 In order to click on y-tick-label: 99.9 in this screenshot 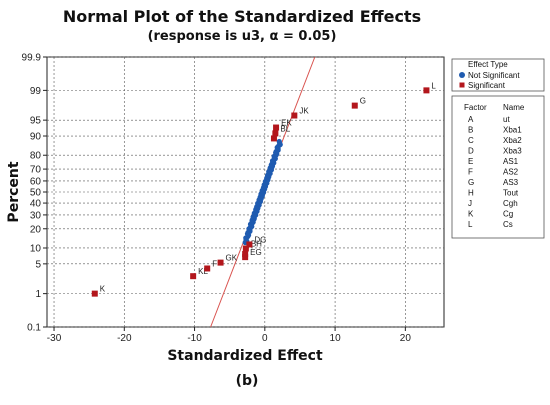, I will do `click(32, 58)`.